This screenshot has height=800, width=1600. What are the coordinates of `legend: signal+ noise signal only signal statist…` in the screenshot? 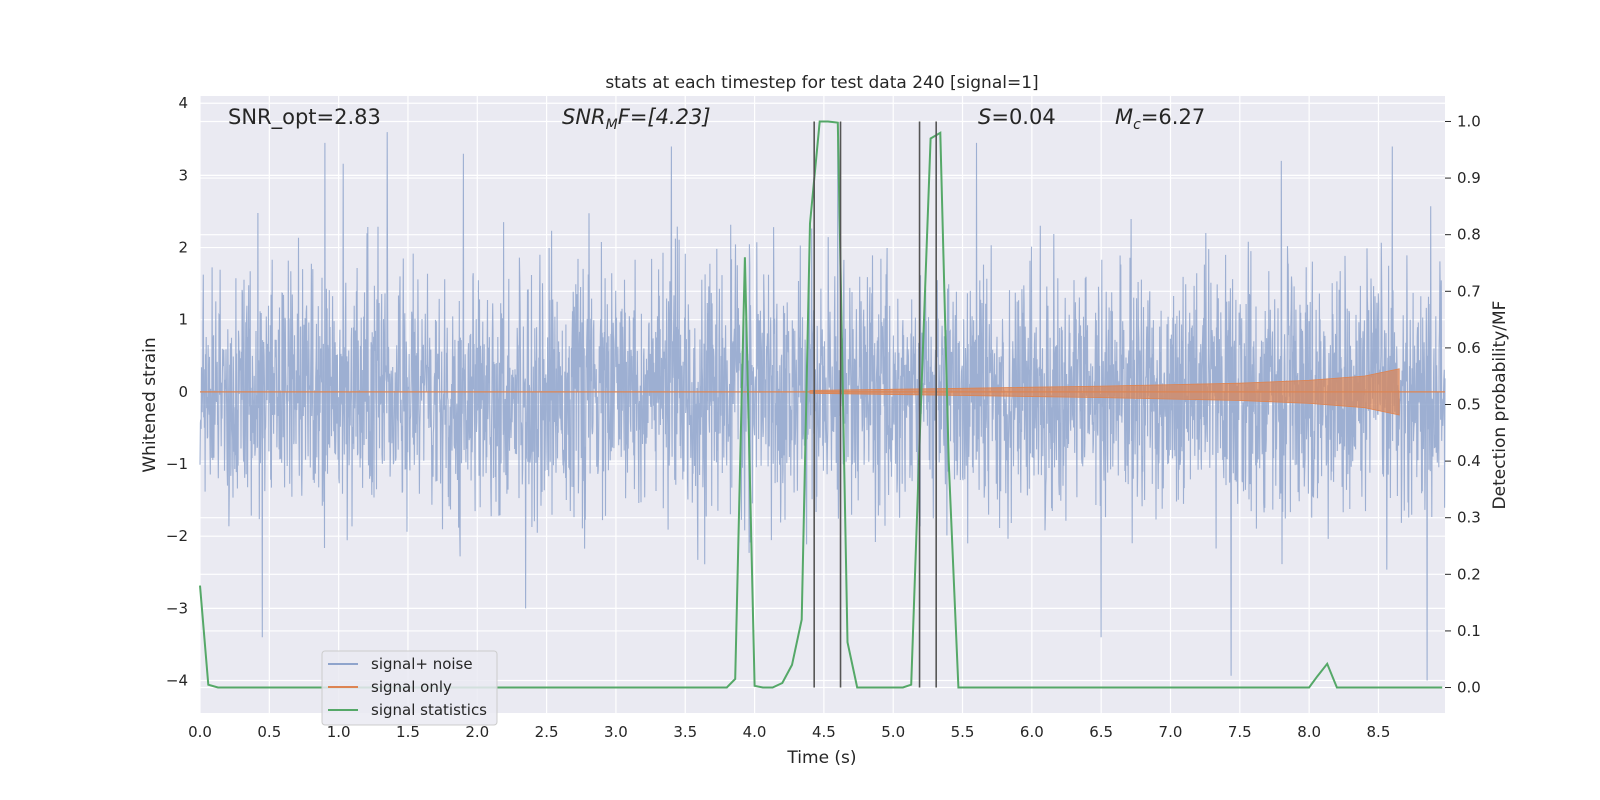 It's located at (409, 688).